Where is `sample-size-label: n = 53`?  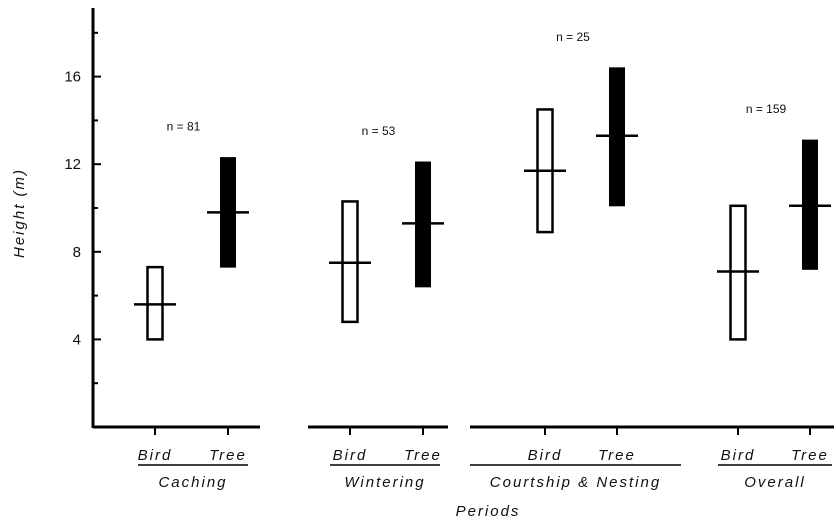 sample-size-label: n = 53 is located at coordinates (379, 131).